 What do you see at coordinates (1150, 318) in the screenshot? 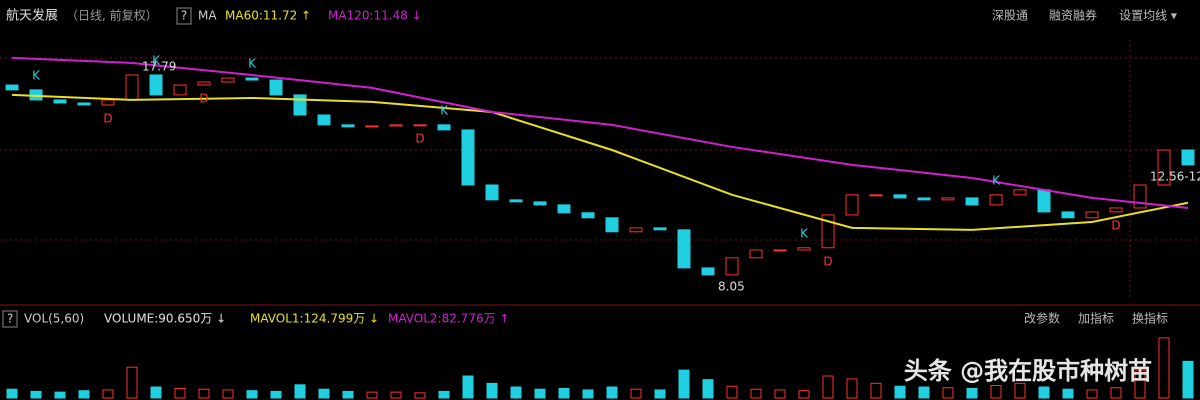
I see `button: 换指标` at bounding box center [1150, 318].